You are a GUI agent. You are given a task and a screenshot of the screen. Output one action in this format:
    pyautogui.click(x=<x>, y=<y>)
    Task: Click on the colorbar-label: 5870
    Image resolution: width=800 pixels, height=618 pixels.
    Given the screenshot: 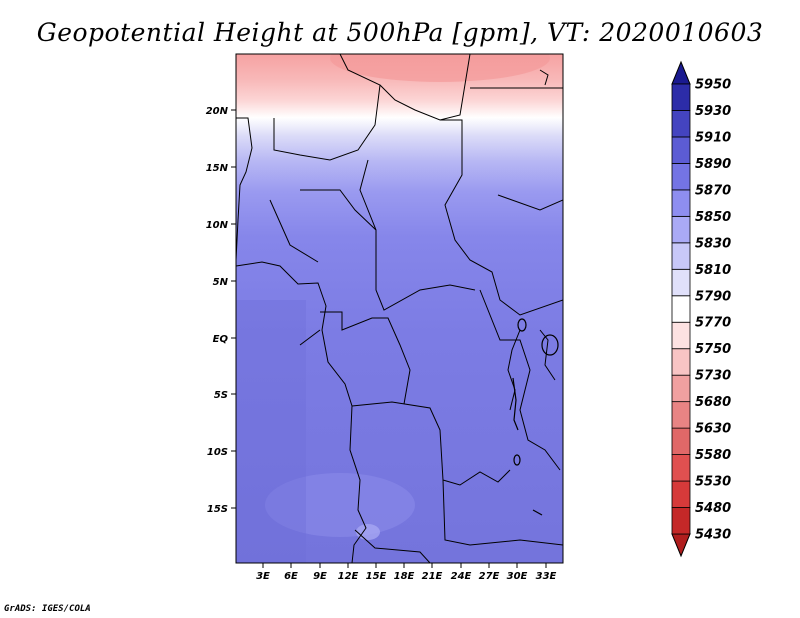 What is the action you would take?
    pyautogui.click(x=713, y=190)
    